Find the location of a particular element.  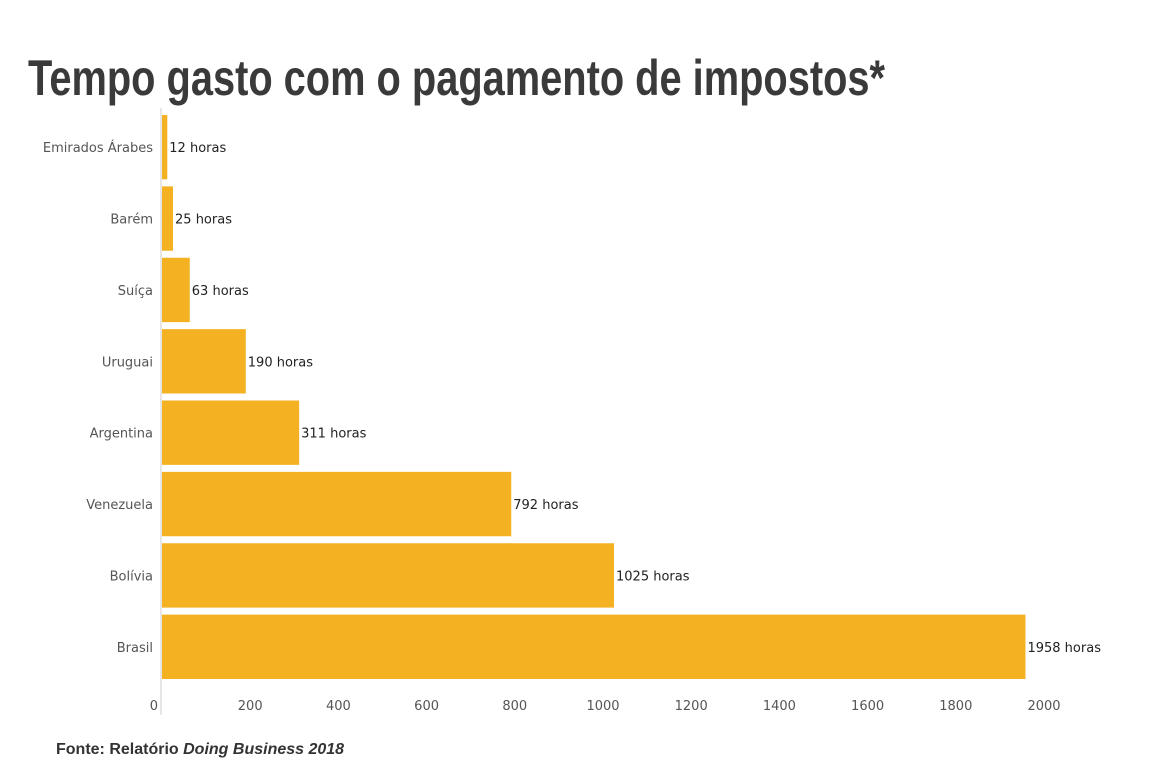

category-label: Emirados Árabes is located at coordinates (98, 148).